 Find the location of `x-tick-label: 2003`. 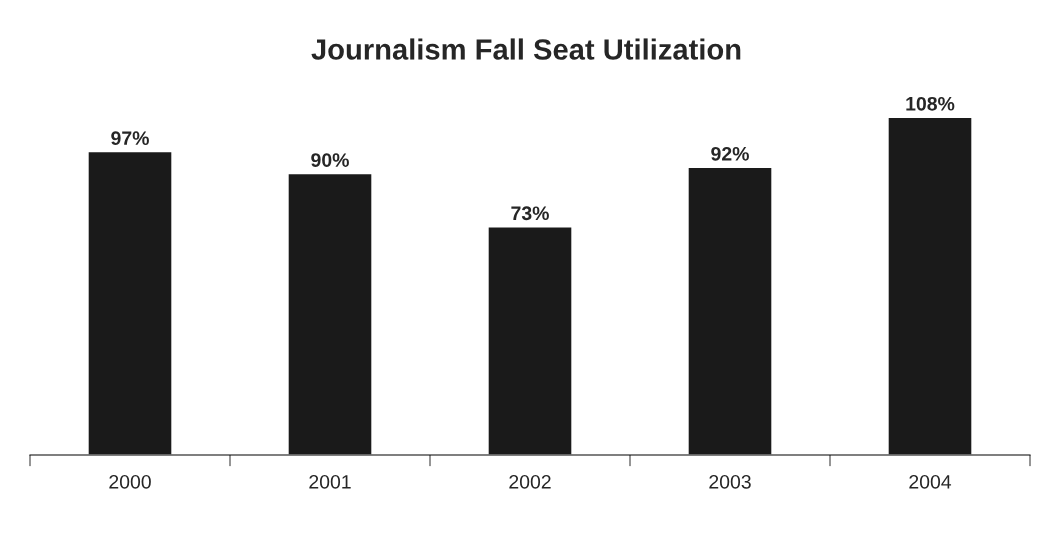

x-tick-label: 2003 is located at coordinates (730, 481).